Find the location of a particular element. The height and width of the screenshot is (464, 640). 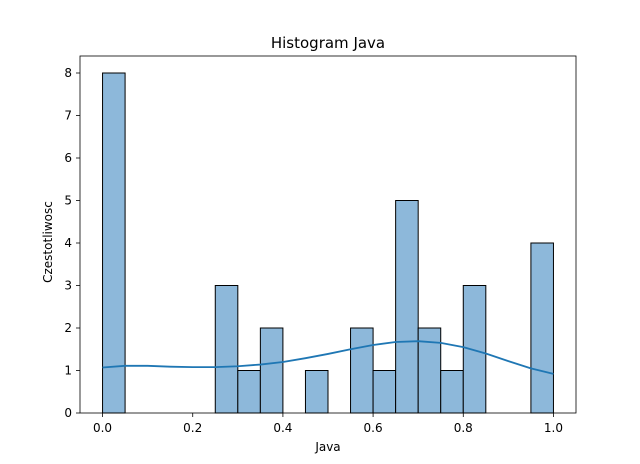

x-tick-label-2: 0.4 is located at coordinates (282, 428).